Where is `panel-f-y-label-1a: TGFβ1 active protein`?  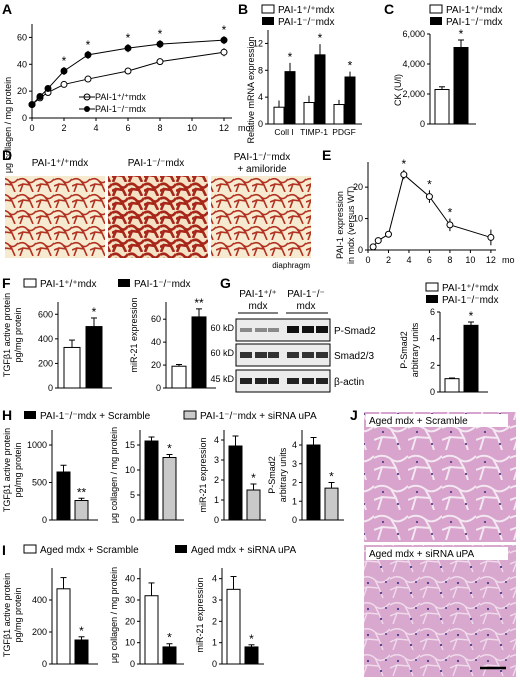
panel-f-y-label-1a: TGFβ1 active protein is located at coordinates (7, 335).